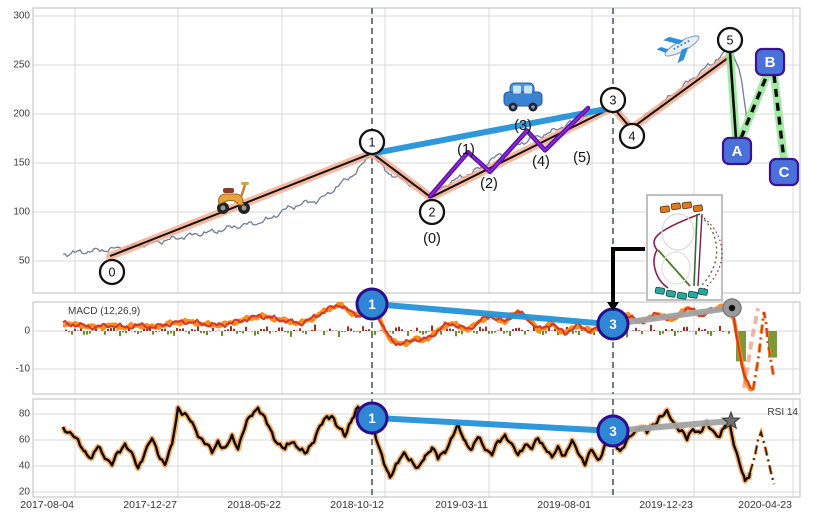 Image resolution: width=819 pixels, height=520 pixels. I want to click on airplane-icon, so click(678, 49).